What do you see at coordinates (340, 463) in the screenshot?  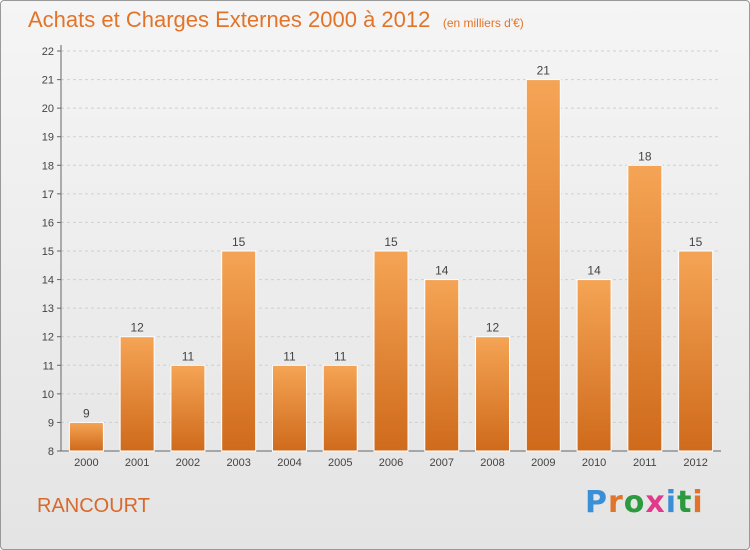 I see `x-tick-label-2005: 2005` at bounding box center [340, 463].